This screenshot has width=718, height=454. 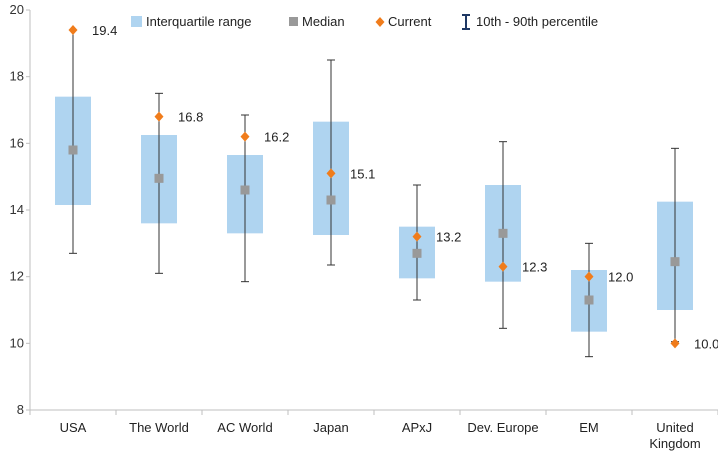 I want to click on x-tick-label: Japan, so click(x=330, y=427).